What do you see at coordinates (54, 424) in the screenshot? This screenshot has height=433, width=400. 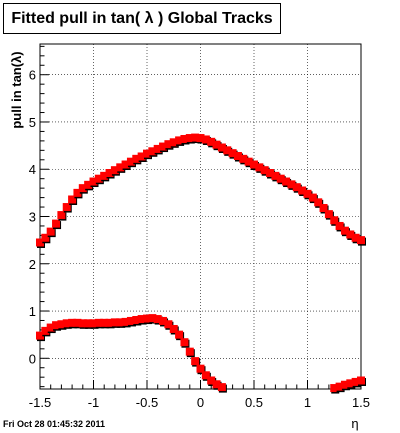 I see `footer-timestamp: Fri Oct 28 01:45:32 2011` at bounding box center [54, 424].